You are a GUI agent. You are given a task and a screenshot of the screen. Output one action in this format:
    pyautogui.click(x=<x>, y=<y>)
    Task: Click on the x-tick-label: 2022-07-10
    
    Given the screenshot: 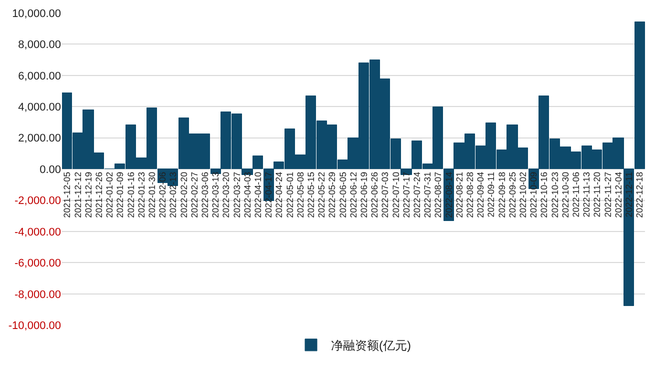 What is the action you would take?
    pyautogui.click(x=395, y=195)
    